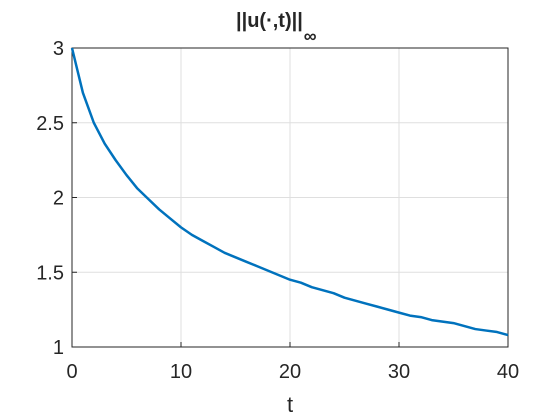  Describe the element at coordinates (50, 273) in the screenshot. I see `y-tick-label: 1.5` at that location.